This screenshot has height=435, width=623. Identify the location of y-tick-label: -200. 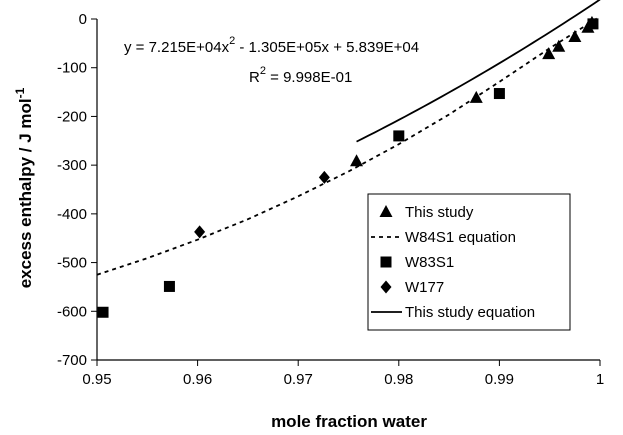
(72, 116).